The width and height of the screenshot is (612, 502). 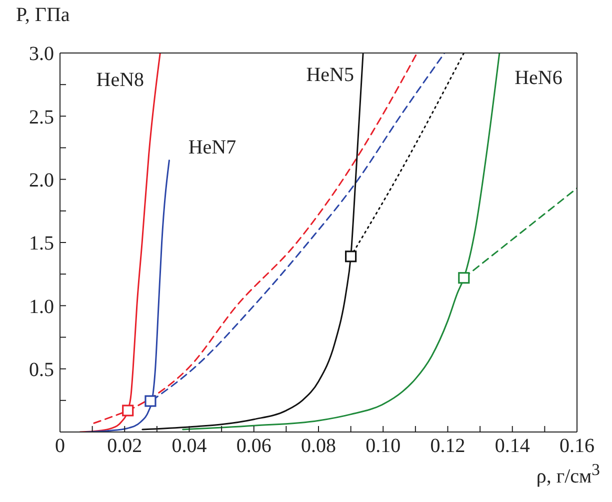 What do you see at coordinates (189, 446) in the screenshot?
I see `x-tick-label: 0.04` at bounding box center [189, 446].